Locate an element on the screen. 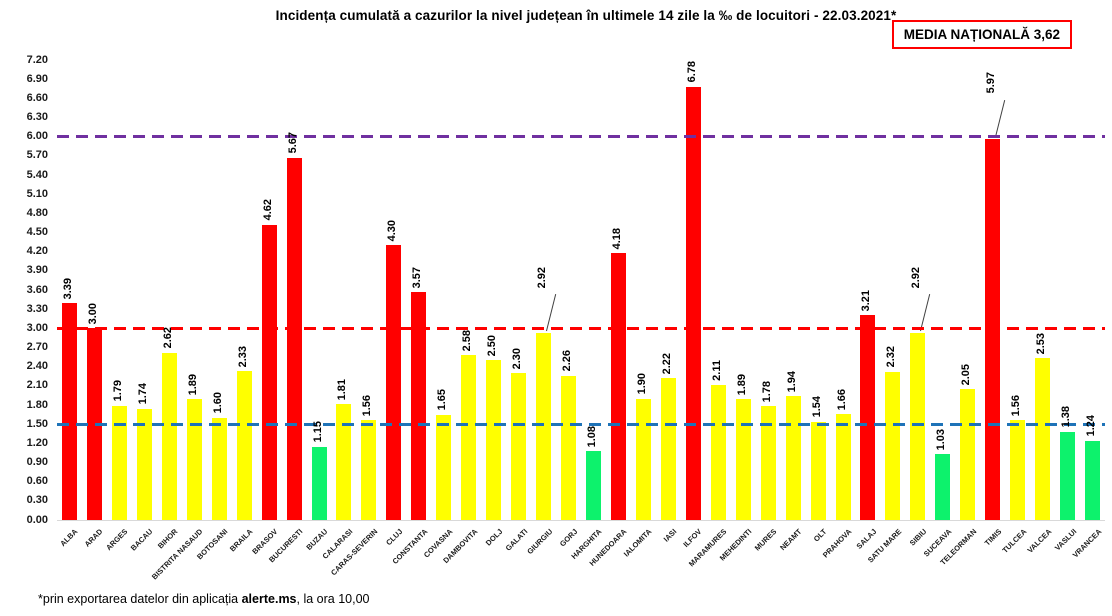  bar-tulcea is located at coordinates (1018, 470).